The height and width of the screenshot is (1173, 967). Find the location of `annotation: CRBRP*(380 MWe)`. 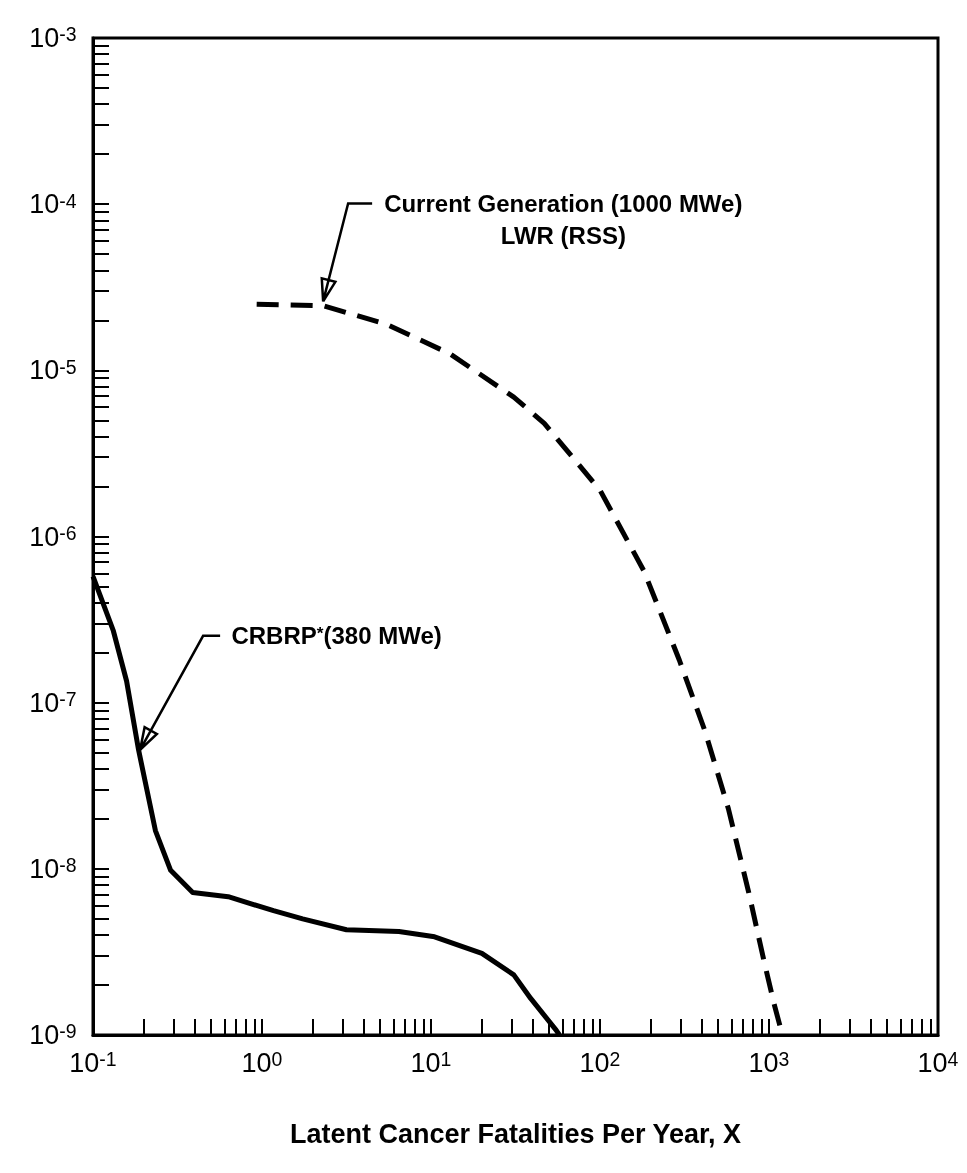

annotation: CRBRP*(380 MWe) is located at coordinates (336, 636).